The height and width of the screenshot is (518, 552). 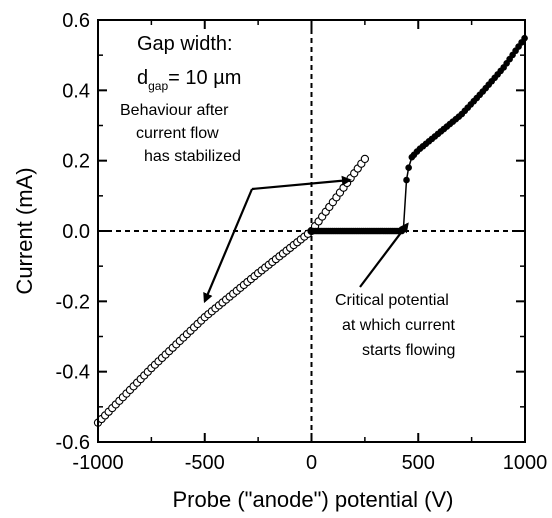 What do you see at coordinates (311, 463) in the screenshot?
I see `x-tick-label: 0` at bounding box center [311, 463].